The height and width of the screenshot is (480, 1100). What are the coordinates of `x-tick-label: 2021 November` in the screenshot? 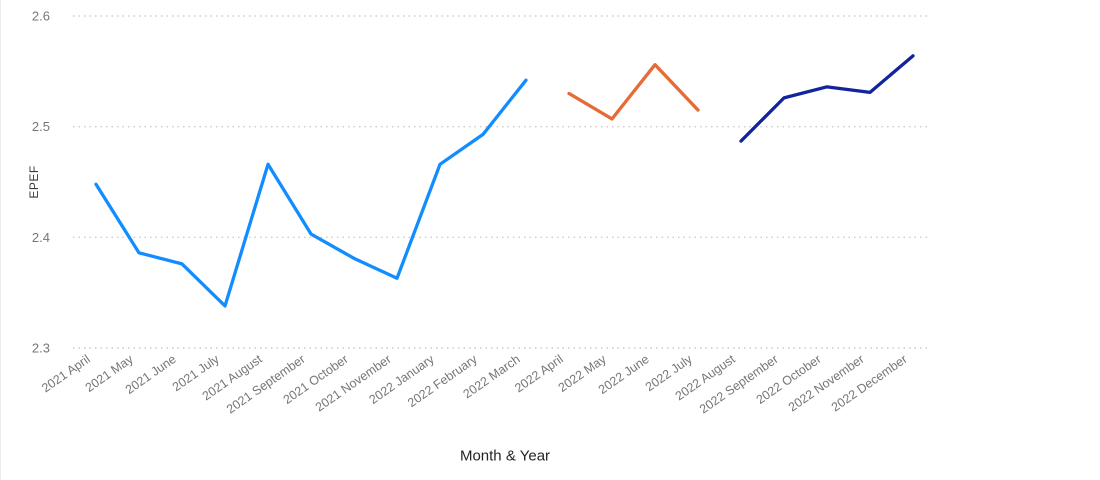 It's located at (353, 383).